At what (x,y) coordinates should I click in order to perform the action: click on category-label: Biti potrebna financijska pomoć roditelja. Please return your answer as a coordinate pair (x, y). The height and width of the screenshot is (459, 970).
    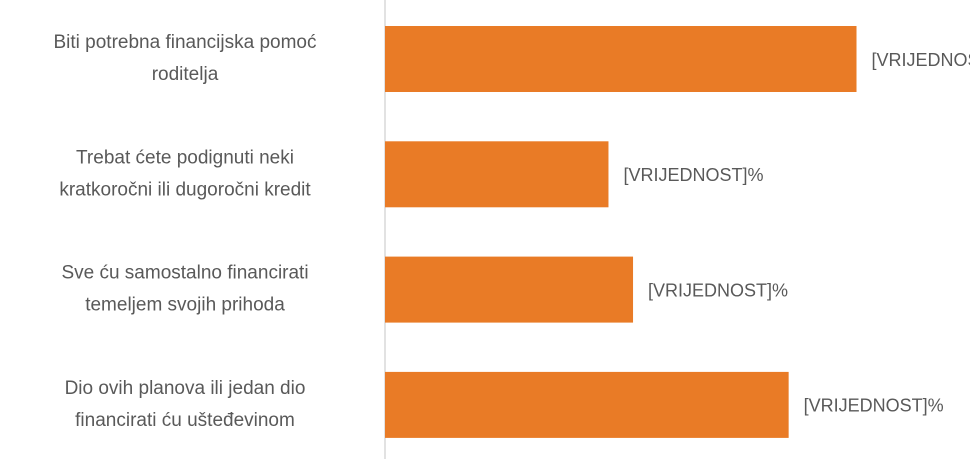
    Looking at the image, I should click on (185, 58).